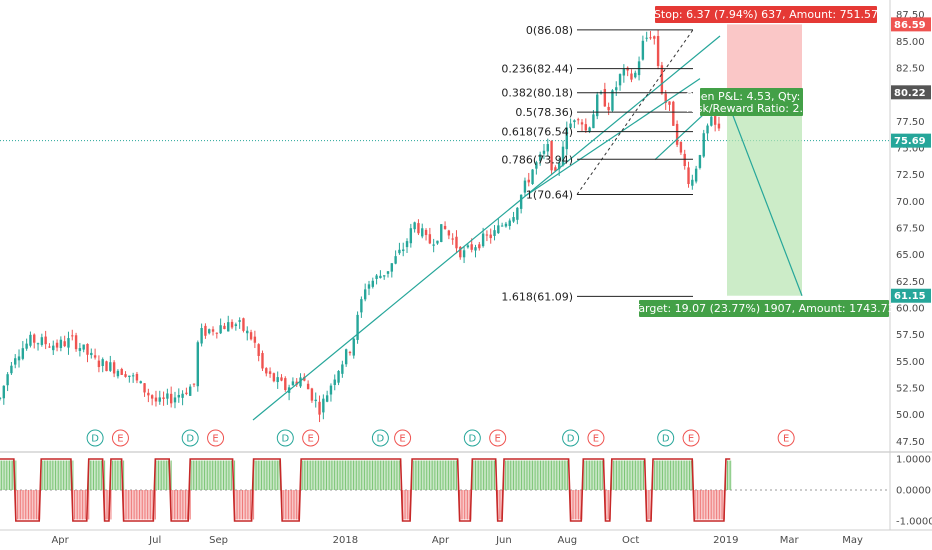 The height and width of the screenshot is (550, 932). Describe the element at coordinates (503, 540) in the screenshot. I see `time-tick-label: Jun` at that location.